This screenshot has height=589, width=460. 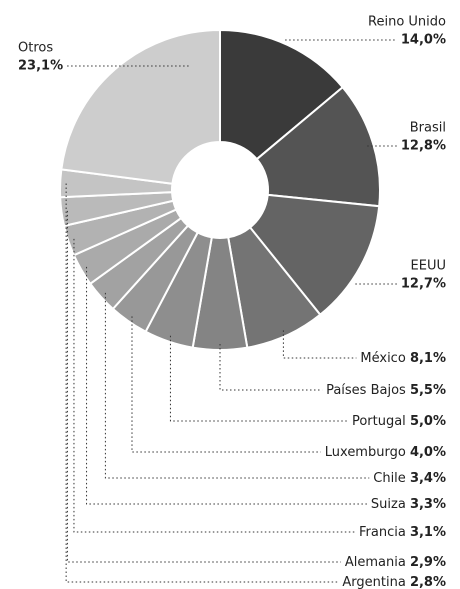 What do you see at coordinates (379, 421) in the screenshot?
I see `slice-name: Portugal` at bounding box center [379, 421].